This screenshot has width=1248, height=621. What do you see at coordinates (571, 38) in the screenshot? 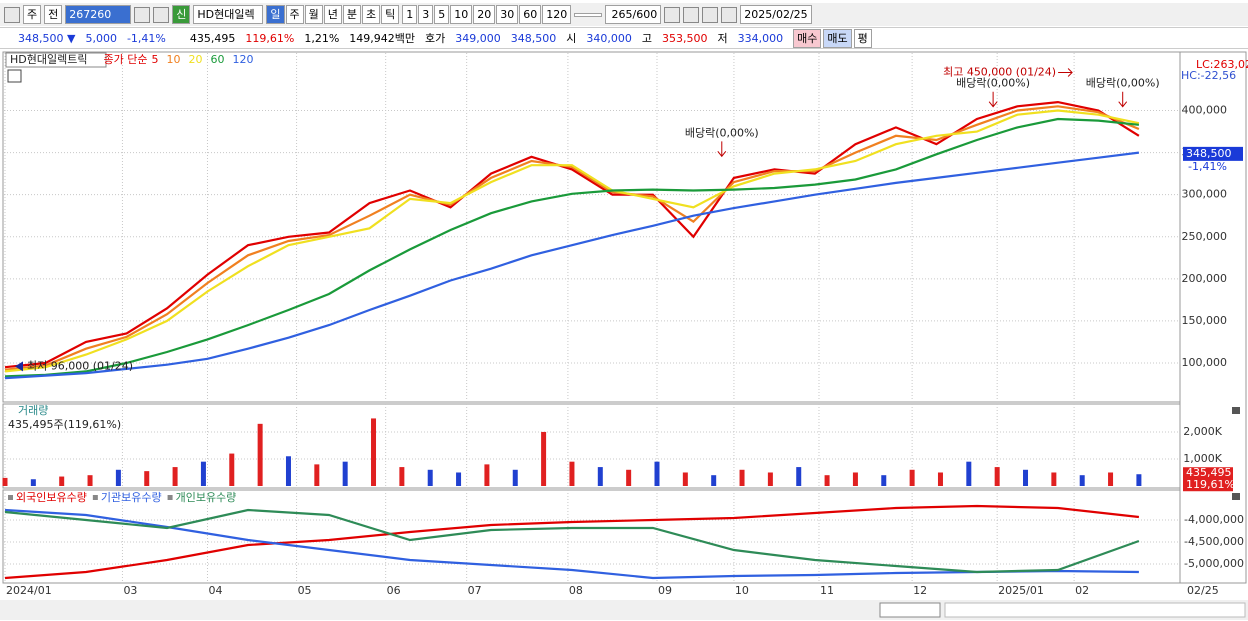
I see `label: 시` at bounding box center [571, 38].